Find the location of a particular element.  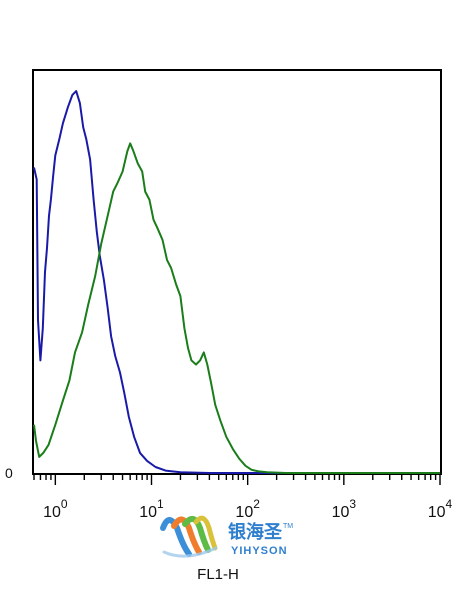

x-tick-label: 10³ is located at coordinates (344, 509).